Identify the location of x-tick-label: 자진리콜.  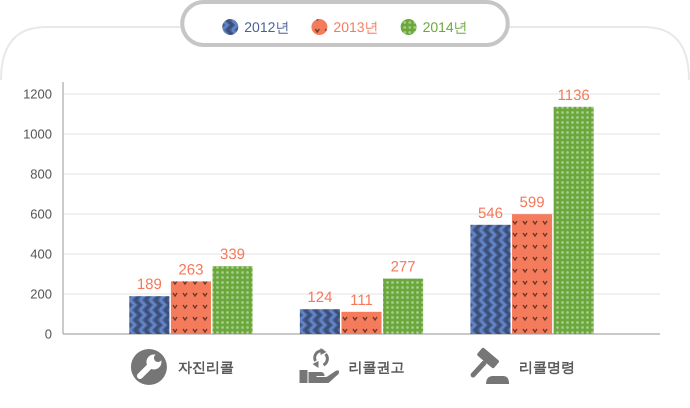
(206, 367).